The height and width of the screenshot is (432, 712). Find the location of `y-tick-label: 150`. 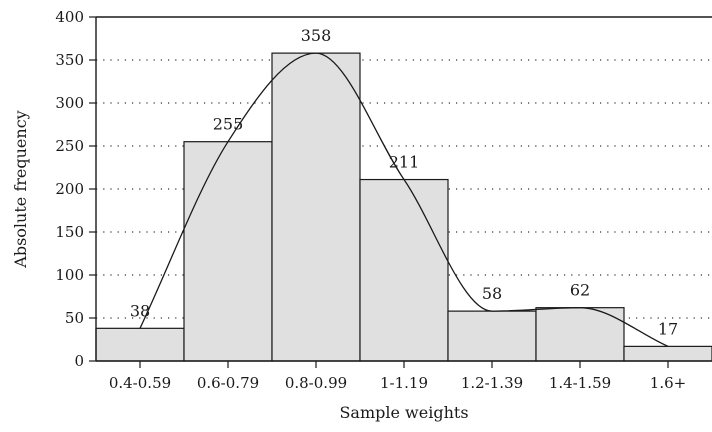

y-tick-label: 150 is located at coordinates (69, 232).